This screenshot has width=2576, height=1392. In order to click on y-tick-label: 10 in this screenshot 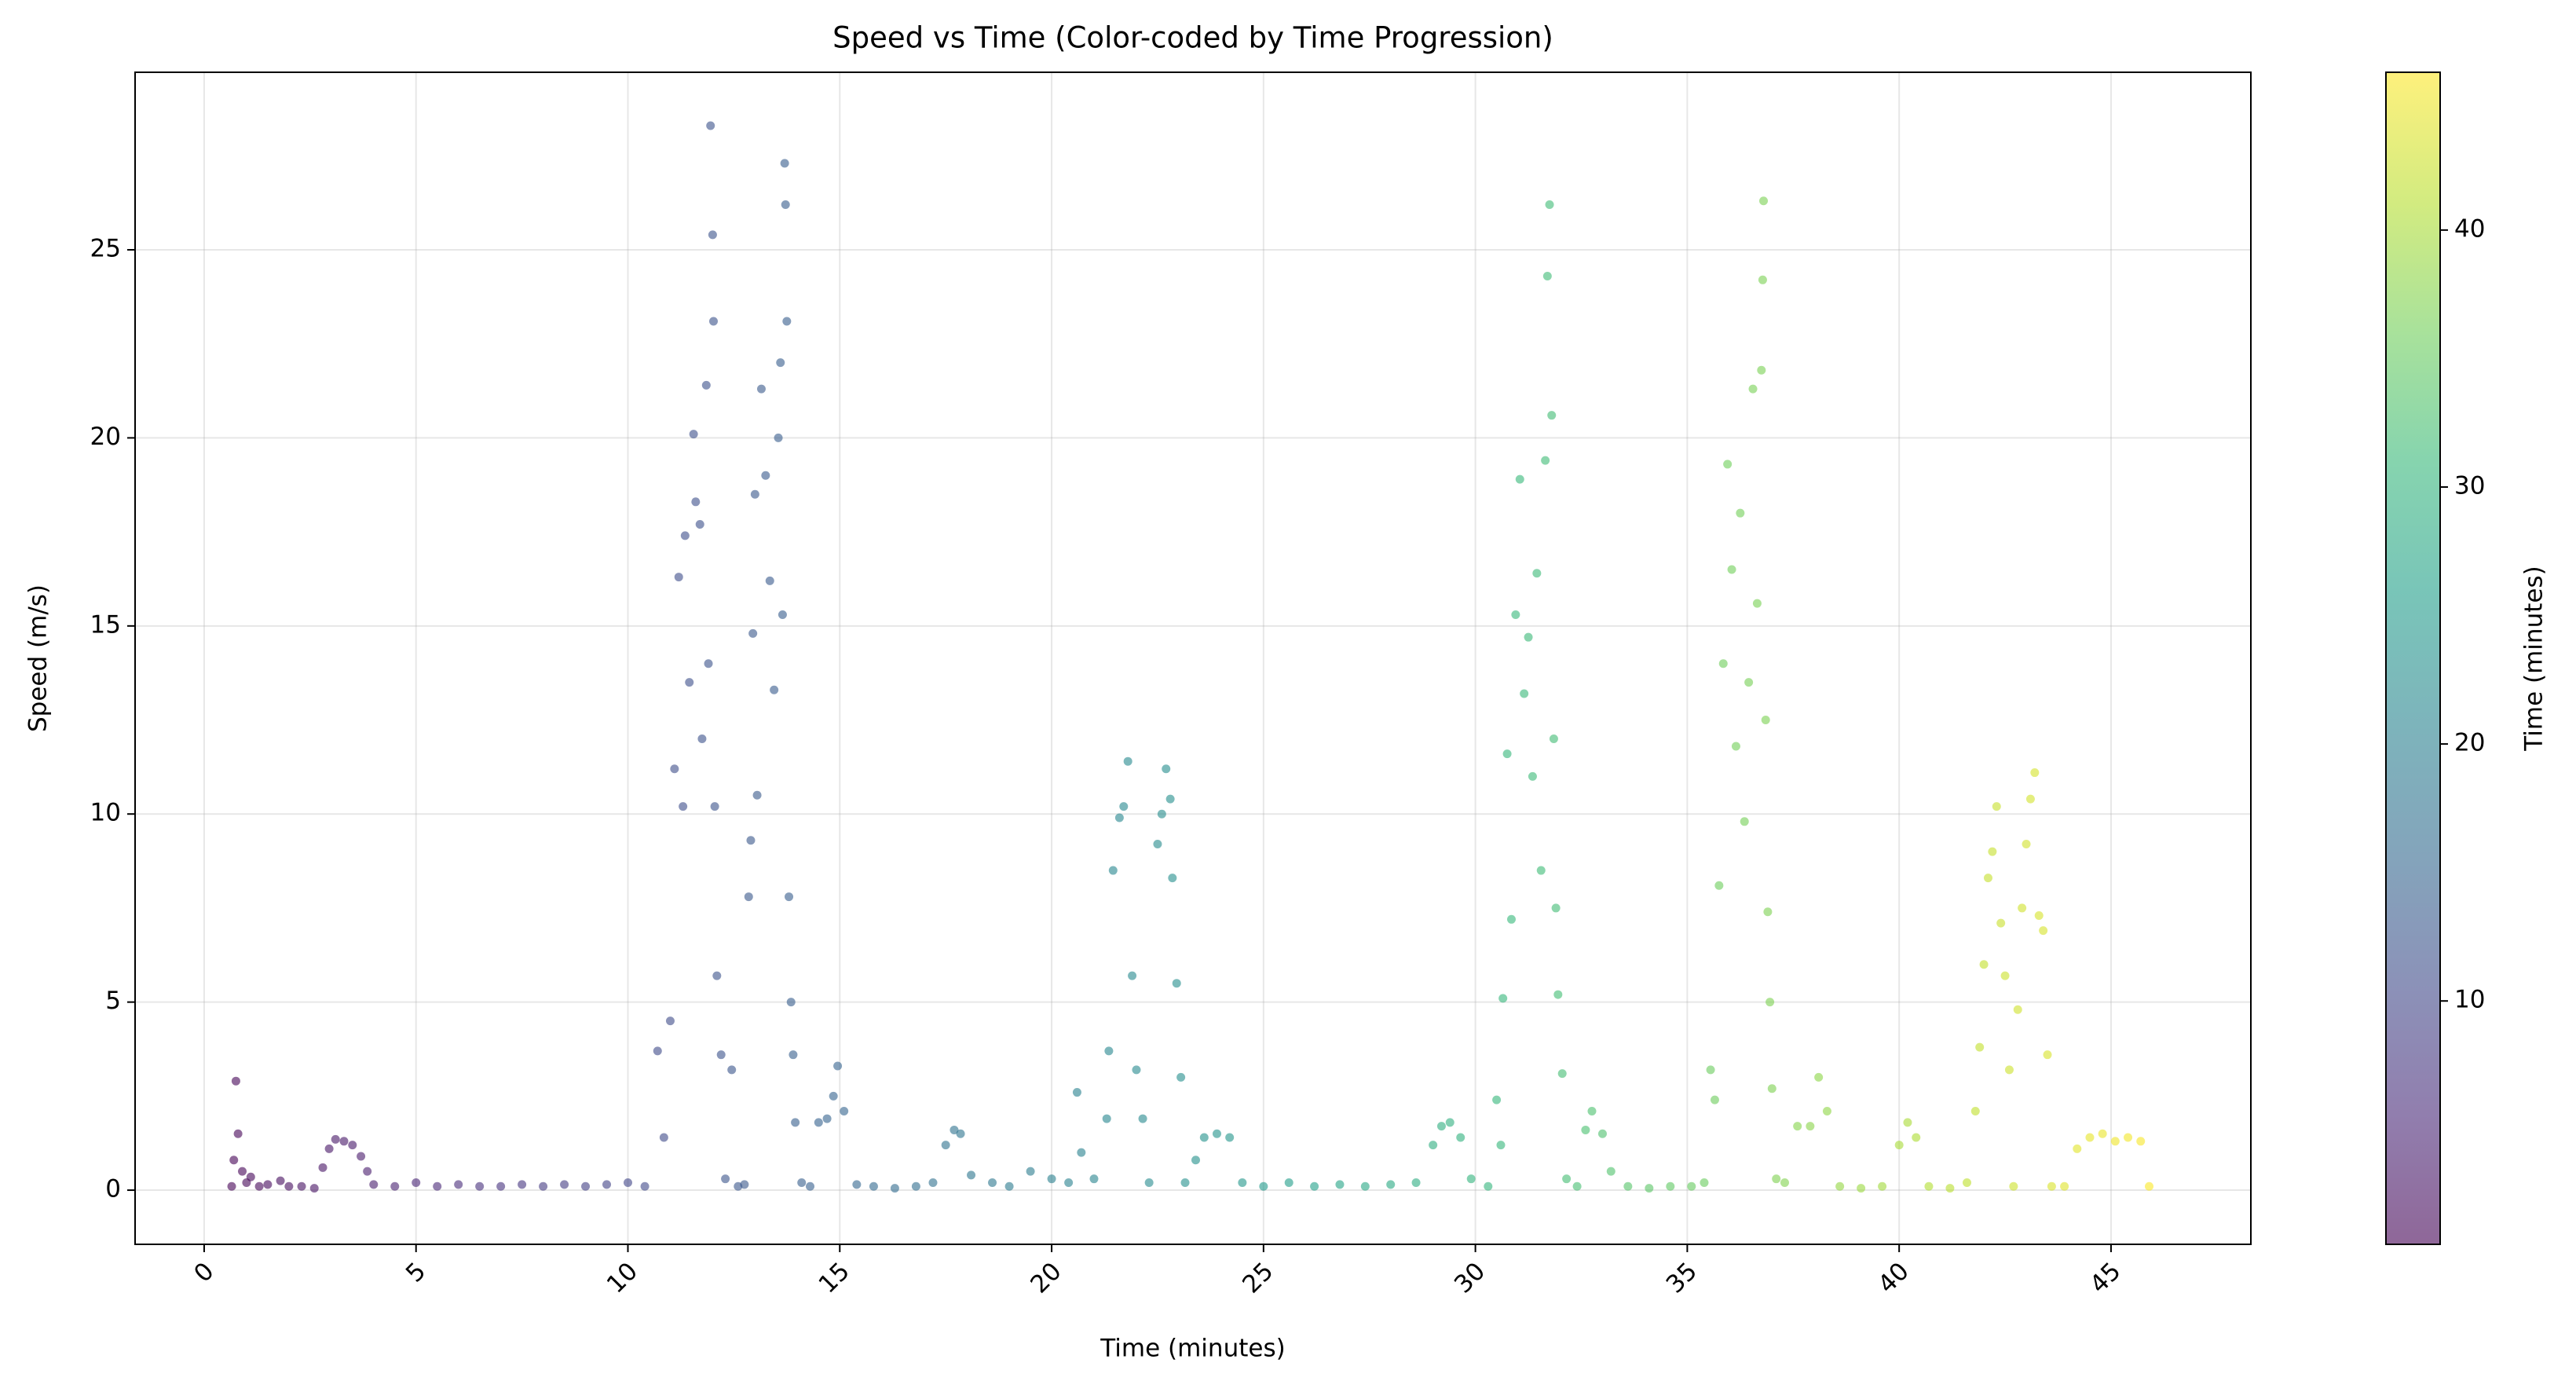, I will do `click(105, 813)`.